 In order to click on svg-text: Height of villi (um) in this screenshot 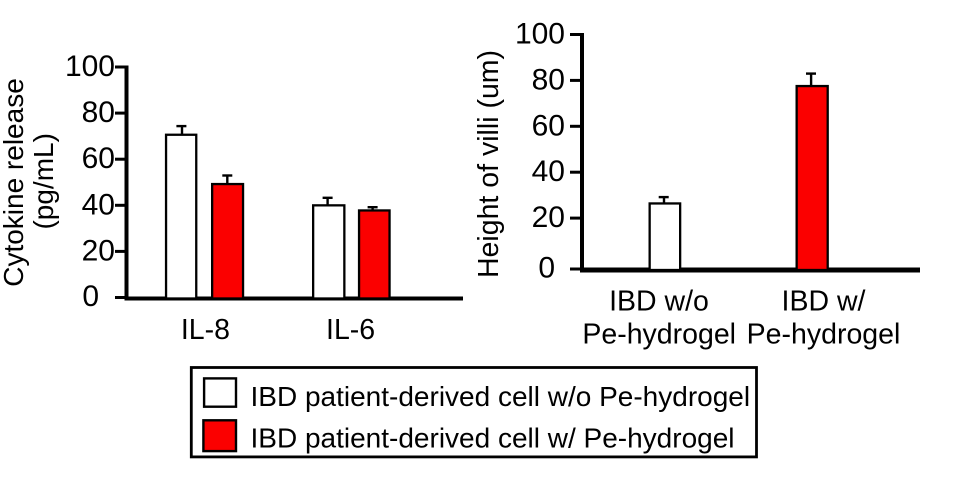, I will do `click(489, 164)`.